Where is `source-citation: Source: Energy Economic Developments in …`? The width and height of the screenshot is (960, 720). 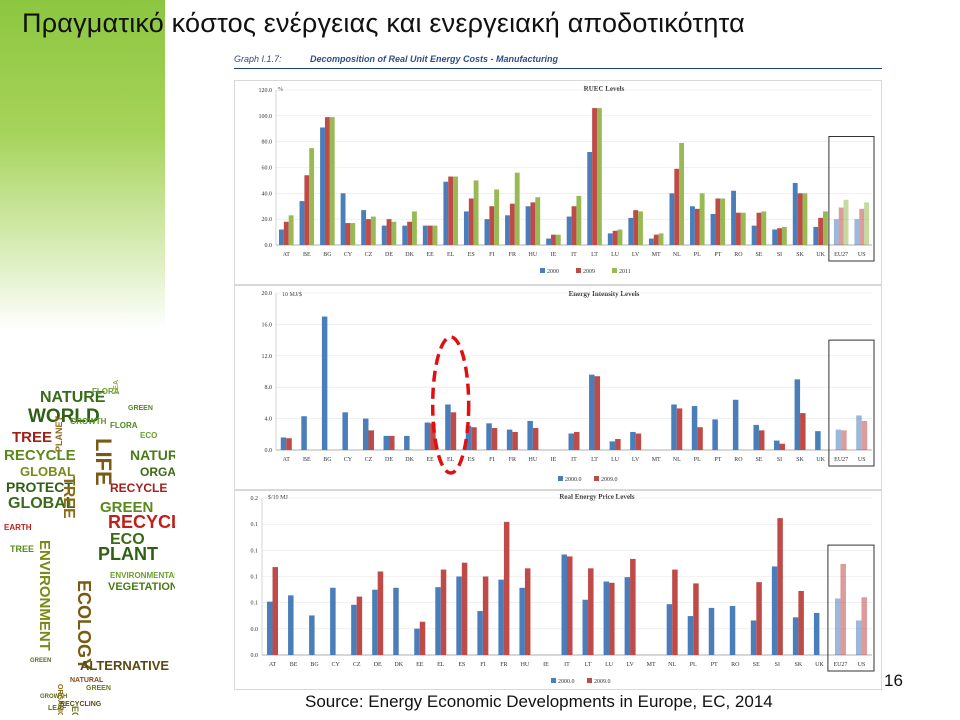 source-citation: Source: Energy Economic Developments in … is located at coordinates (539, 701).